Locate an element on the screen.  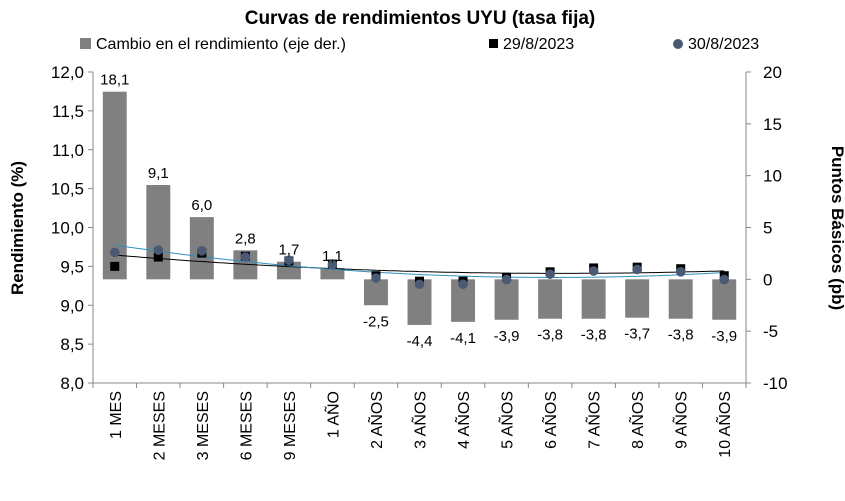
legend-series-2-label: 30/8/2023 is located at coordinates (723, 44).